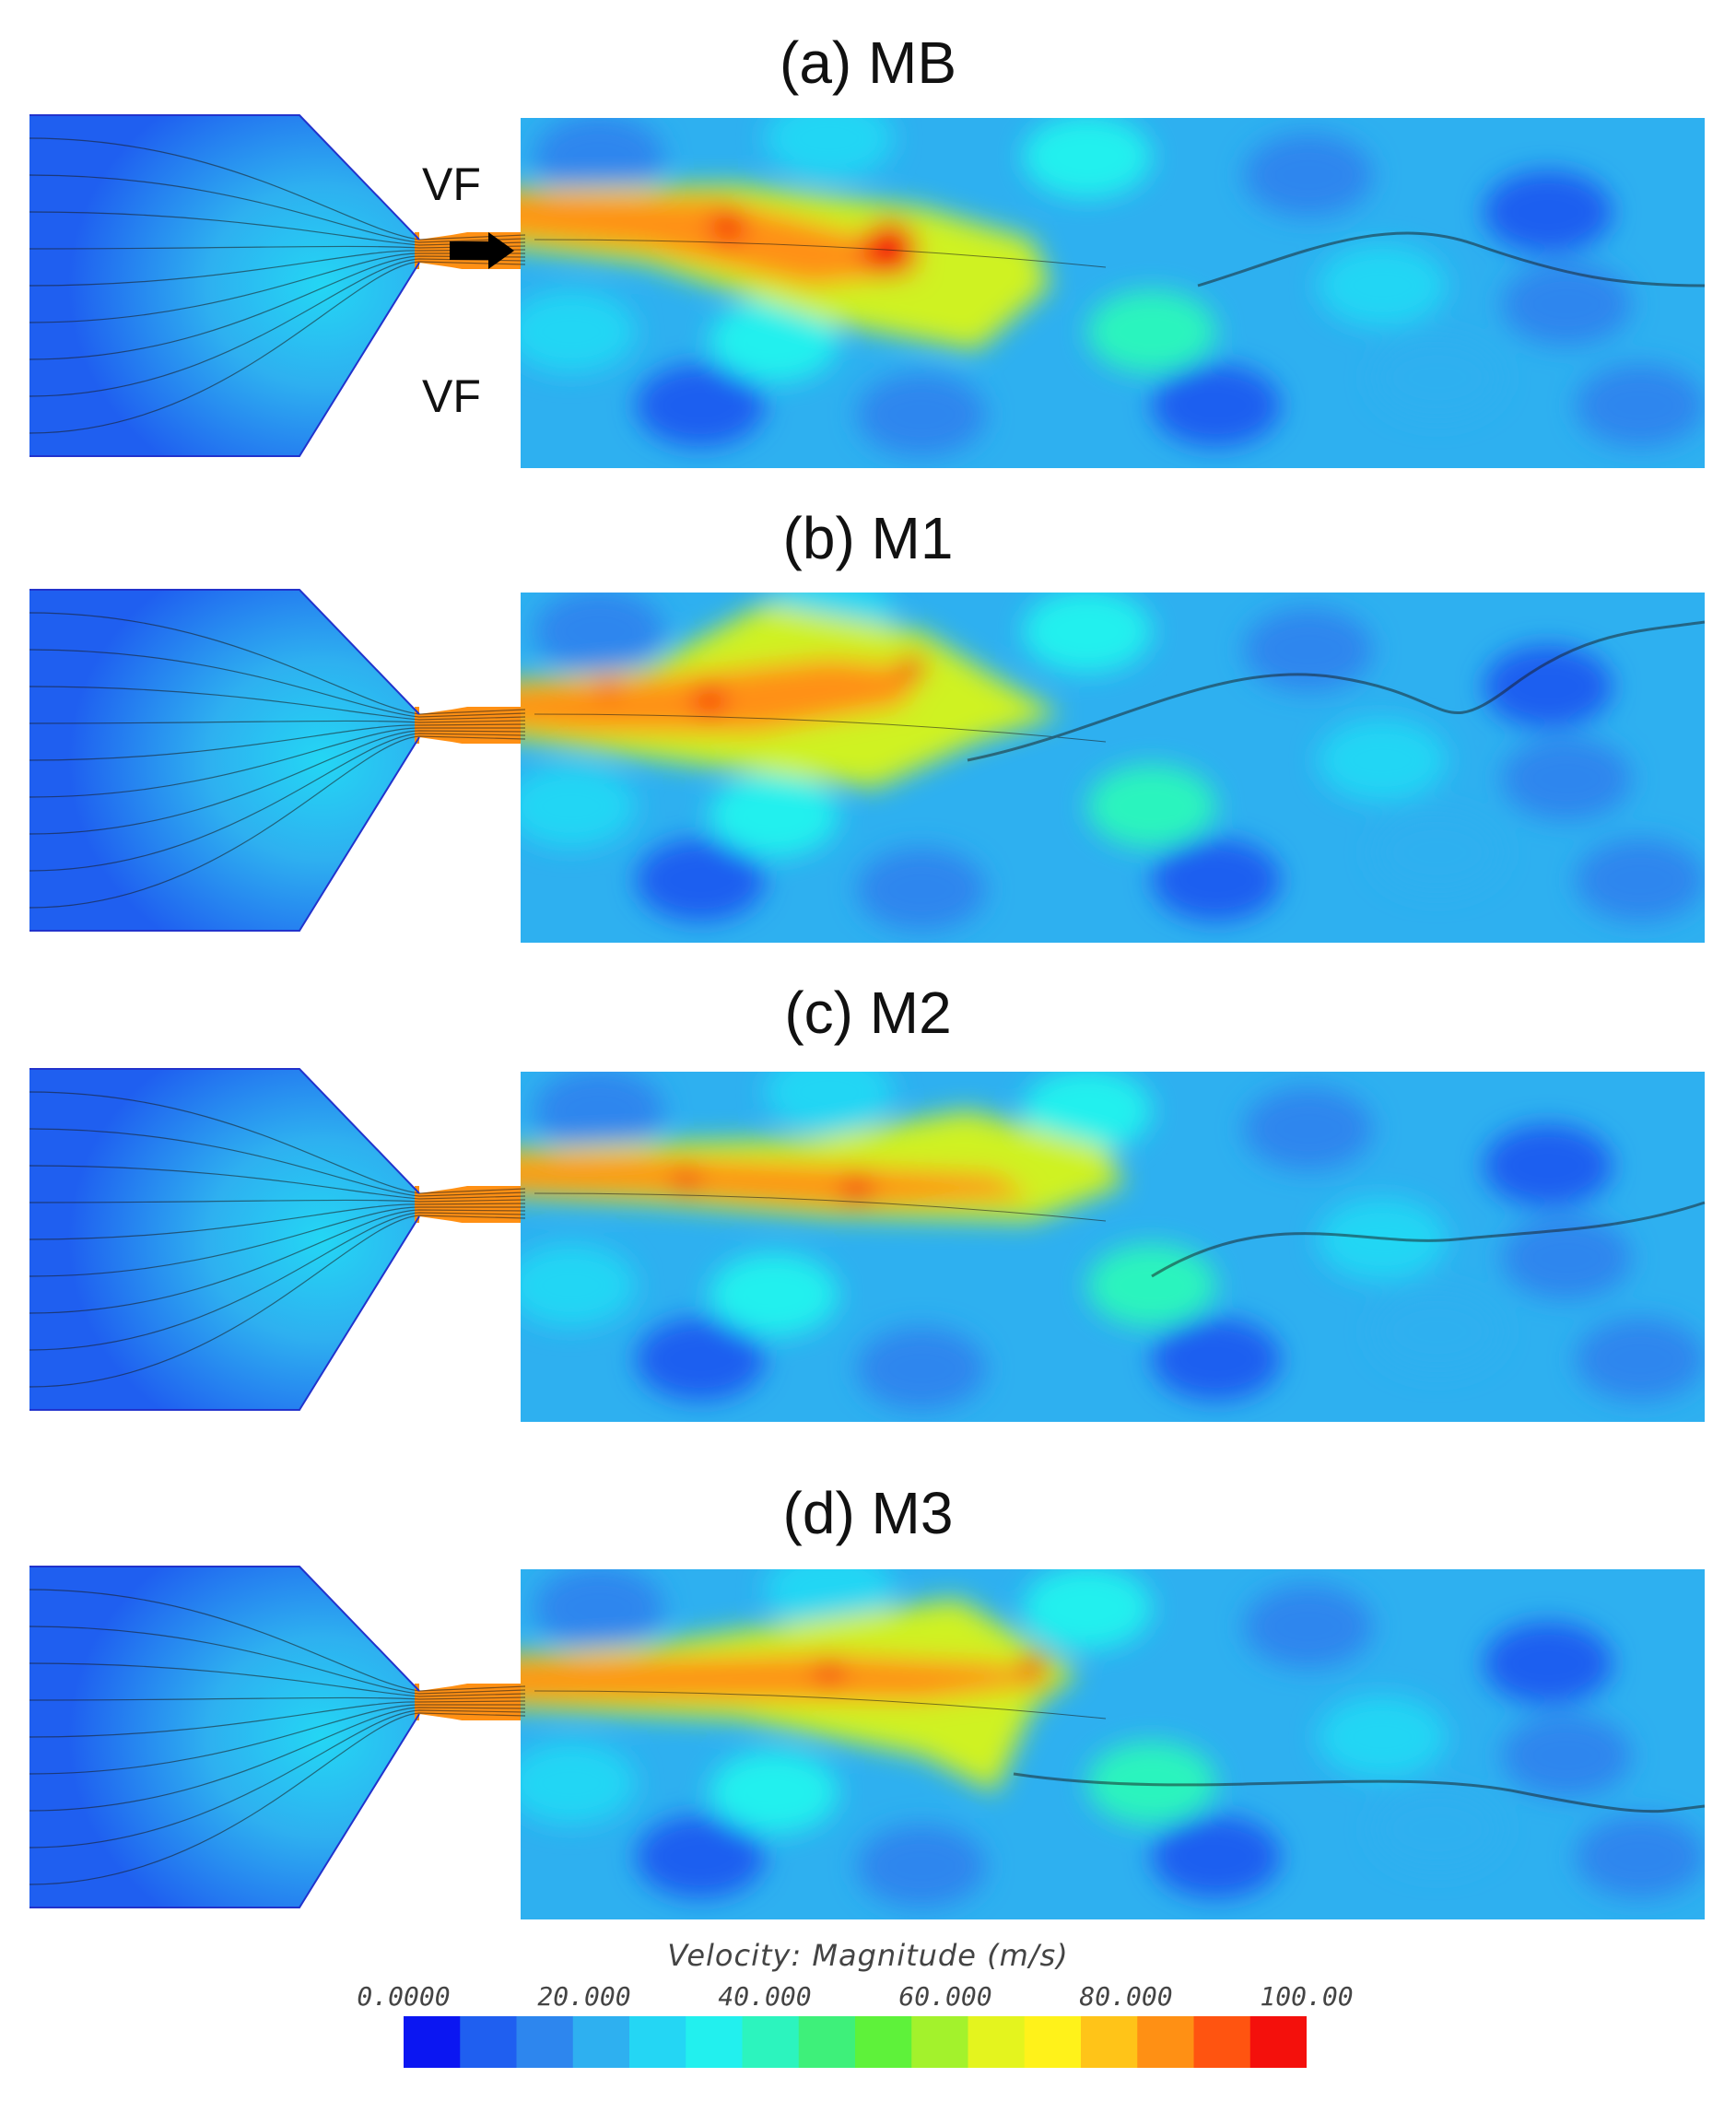 The height and width of the screenshot is (2101, 1736). I want to click on colorbar-tick-20: 20.000, so click(584, 1996).